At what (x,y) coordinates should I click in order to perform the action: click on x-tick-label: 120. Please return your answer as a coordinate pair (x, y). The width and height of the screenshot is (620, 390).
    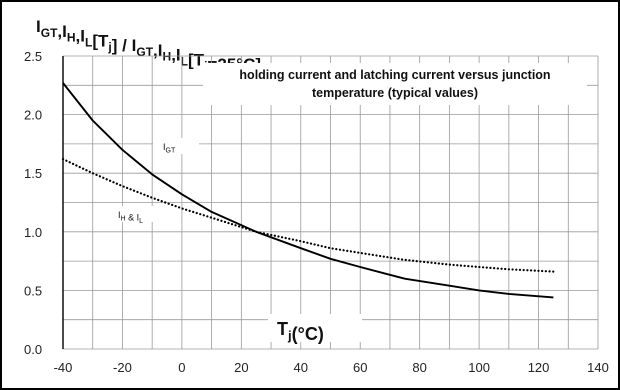
    Looking at the image, I should click on (539, 367).